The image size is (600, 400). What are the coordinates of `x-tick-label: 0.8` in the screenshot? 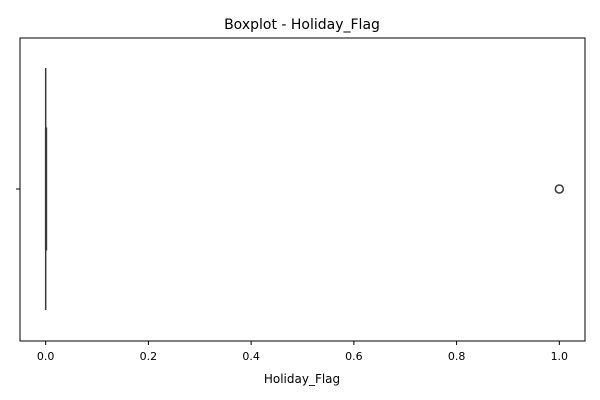 It's located at (457, 356).